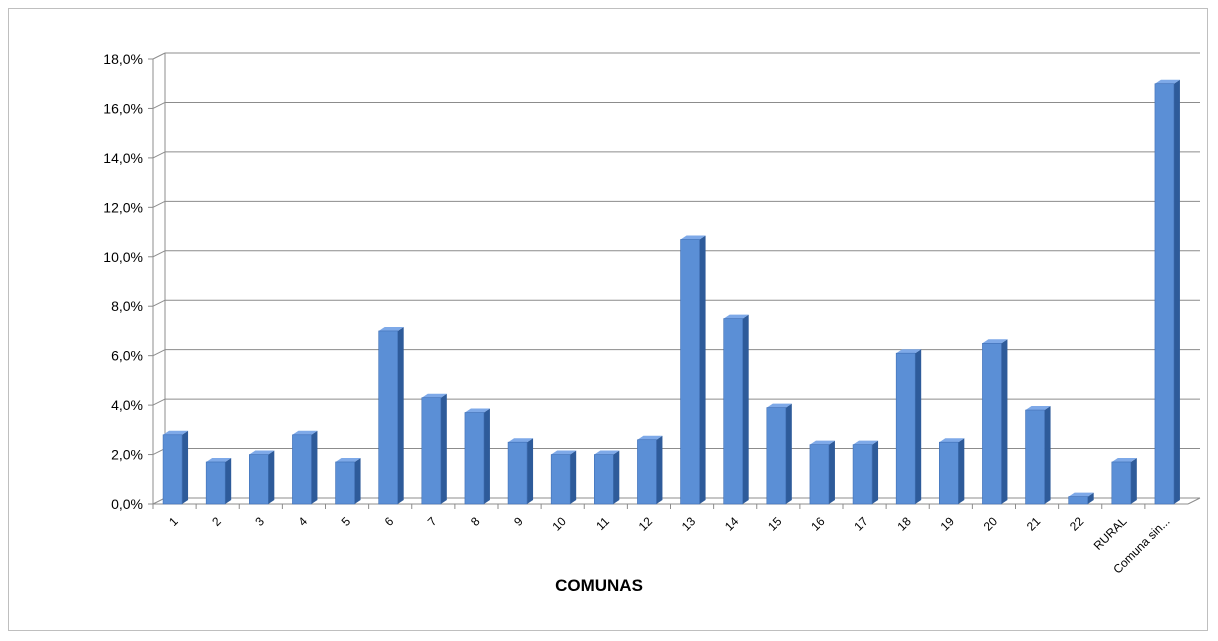 The image size is (1218, 641). I want to click on x-tick-label: 4, so click(302, 521).